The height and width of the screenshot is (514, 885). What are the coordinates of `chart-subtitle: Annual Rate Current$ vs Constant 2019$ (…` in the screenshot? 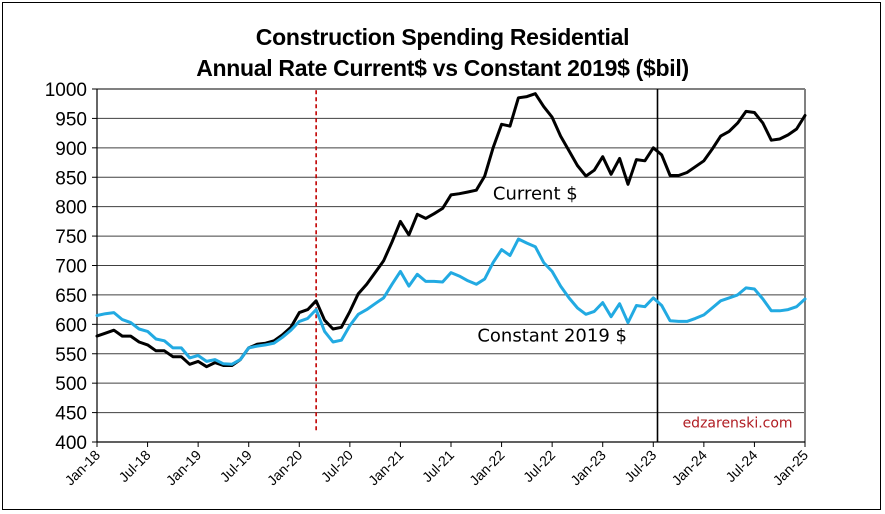 It's located at (442, 68).